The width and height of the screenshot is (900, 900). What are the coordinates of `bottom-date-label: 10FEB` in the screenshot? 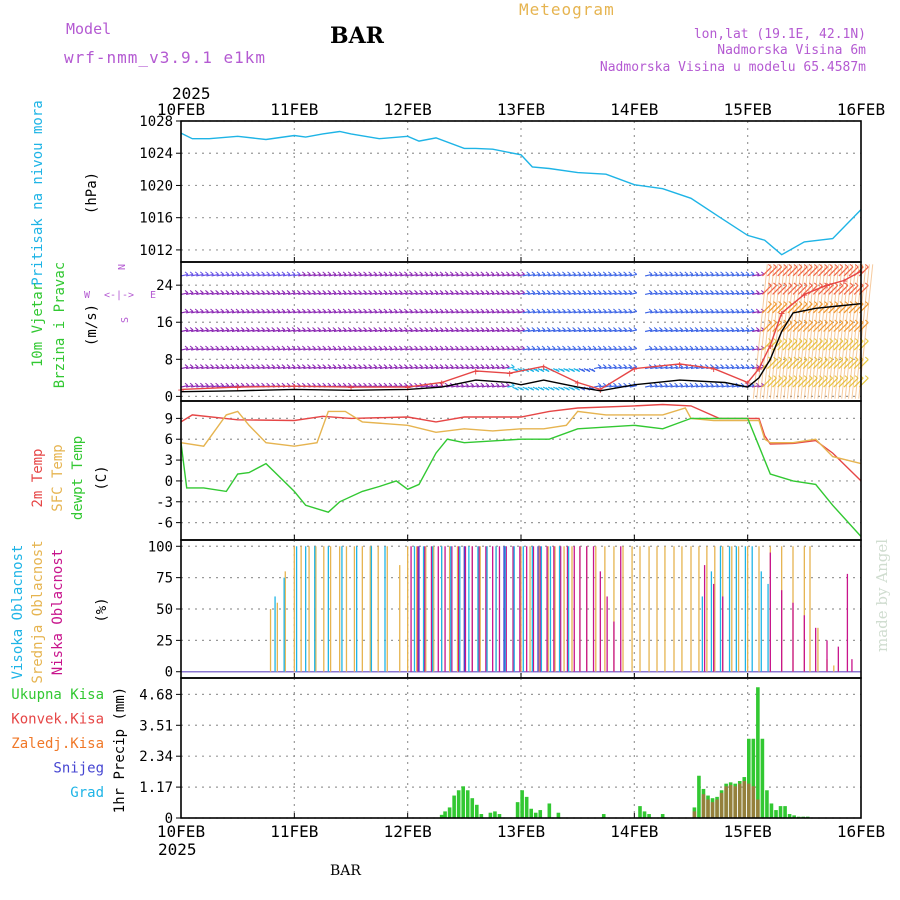 It's located at (181, 831).